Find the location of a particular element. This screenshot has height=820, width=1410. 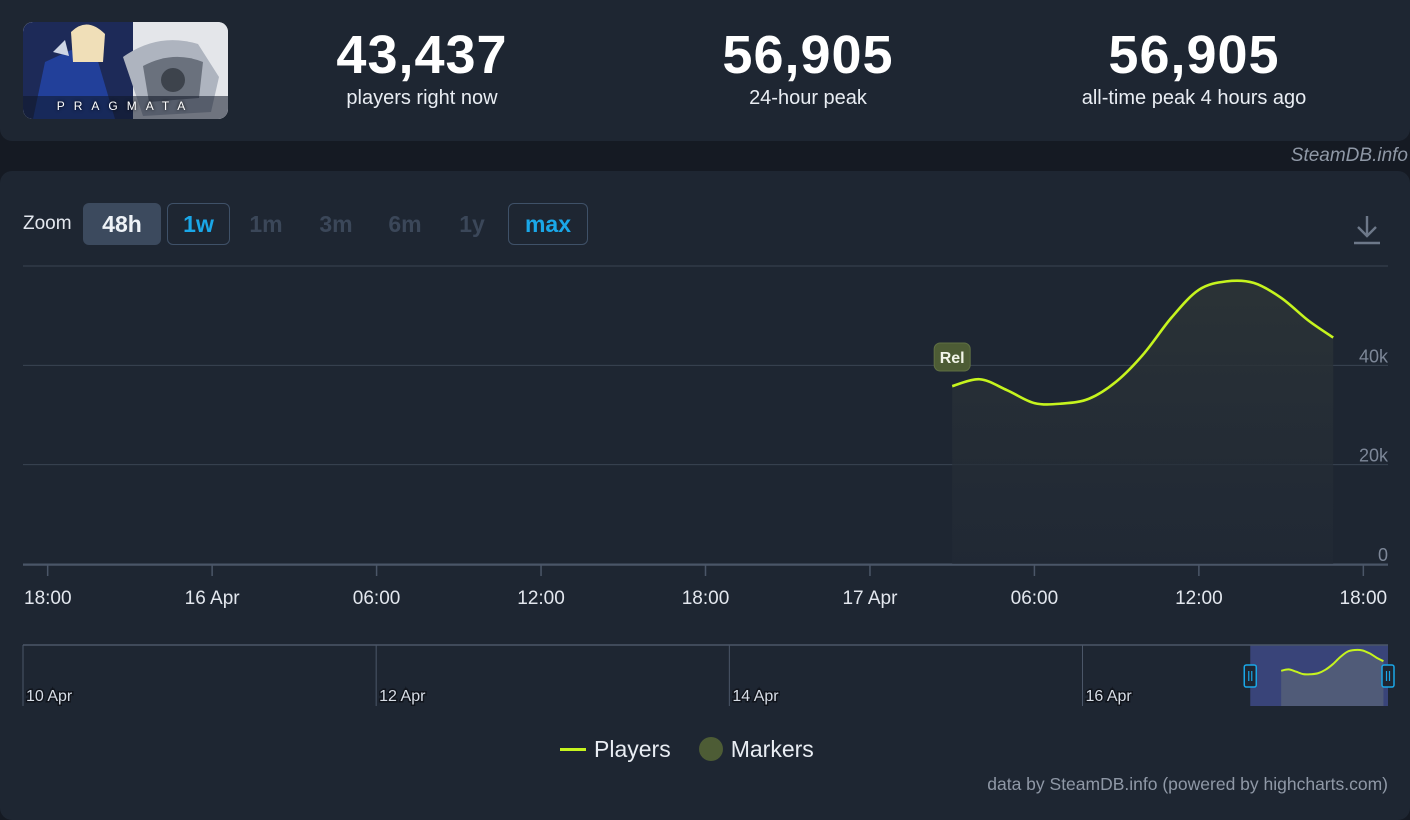

navigator-series-line is located at coordinates (1332, 662).